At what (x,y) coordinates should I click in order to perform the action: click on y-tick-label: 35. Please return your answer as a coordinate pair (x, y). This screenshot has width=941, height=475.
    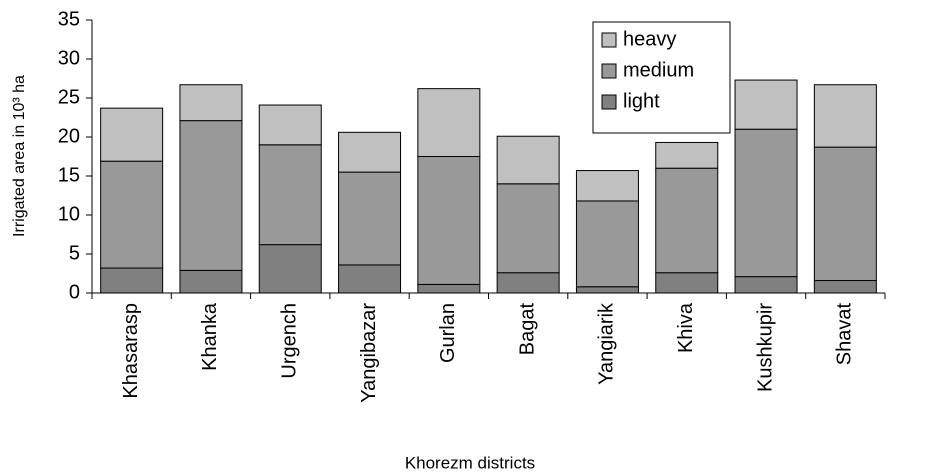
    Looking at the image, I should click on (69, 19).